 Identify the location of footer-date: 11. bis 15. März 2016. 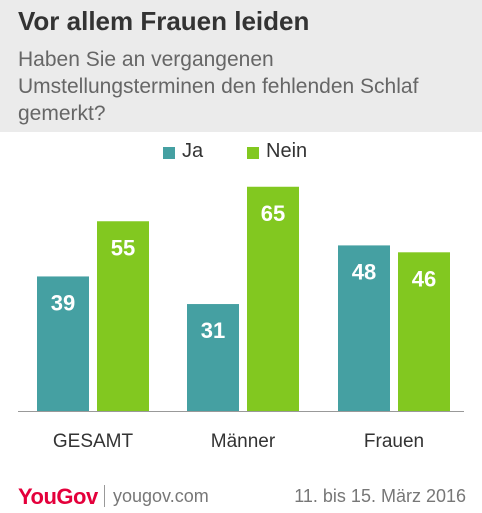
(380, 496).